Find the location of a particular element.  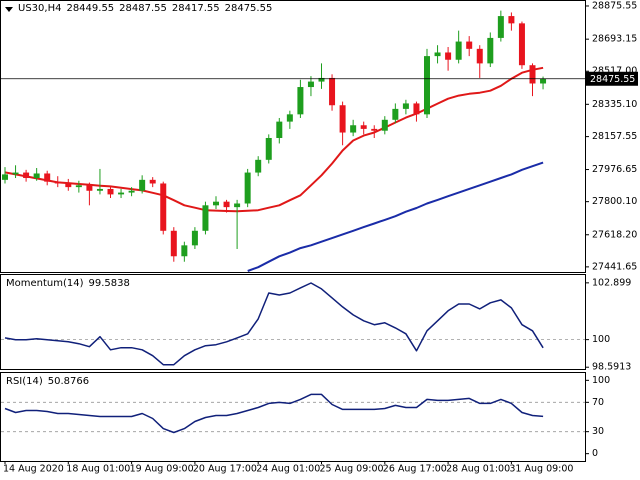

indicator-value: 99.5838 is located at coordinates (109, 283).